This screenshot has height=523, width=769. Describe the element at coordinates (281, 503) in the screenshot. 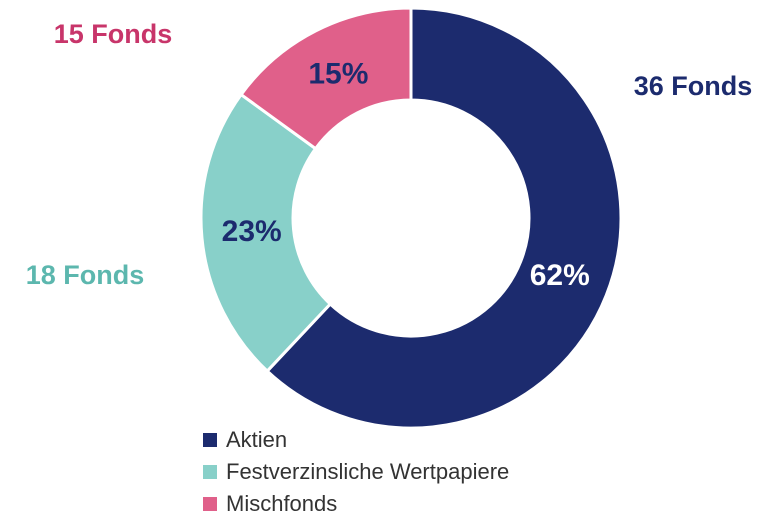

I see `legend-label: Mischfonds` at that location.